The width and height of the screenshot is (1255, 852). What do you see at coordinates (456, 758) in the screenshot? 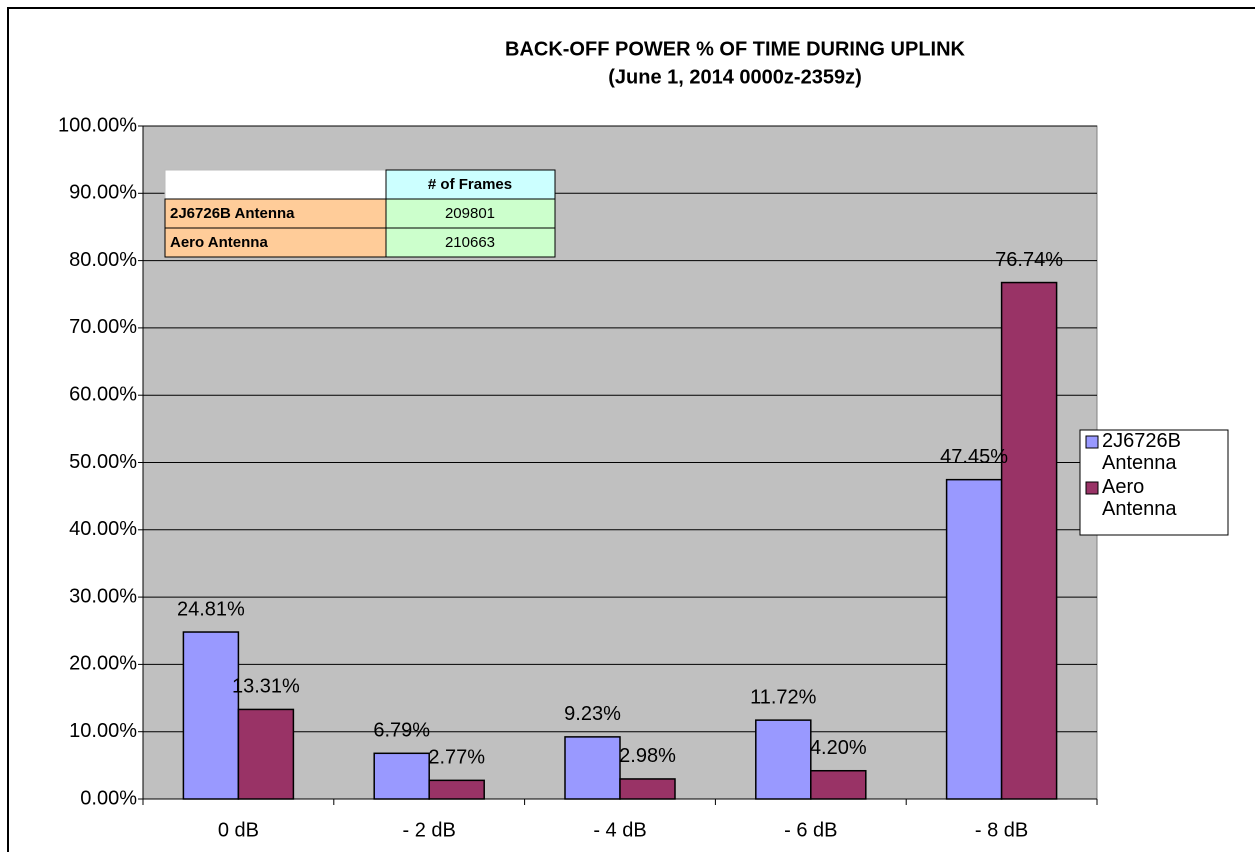
I see `data-label: 2.77%` at bounding box center [456, 758].